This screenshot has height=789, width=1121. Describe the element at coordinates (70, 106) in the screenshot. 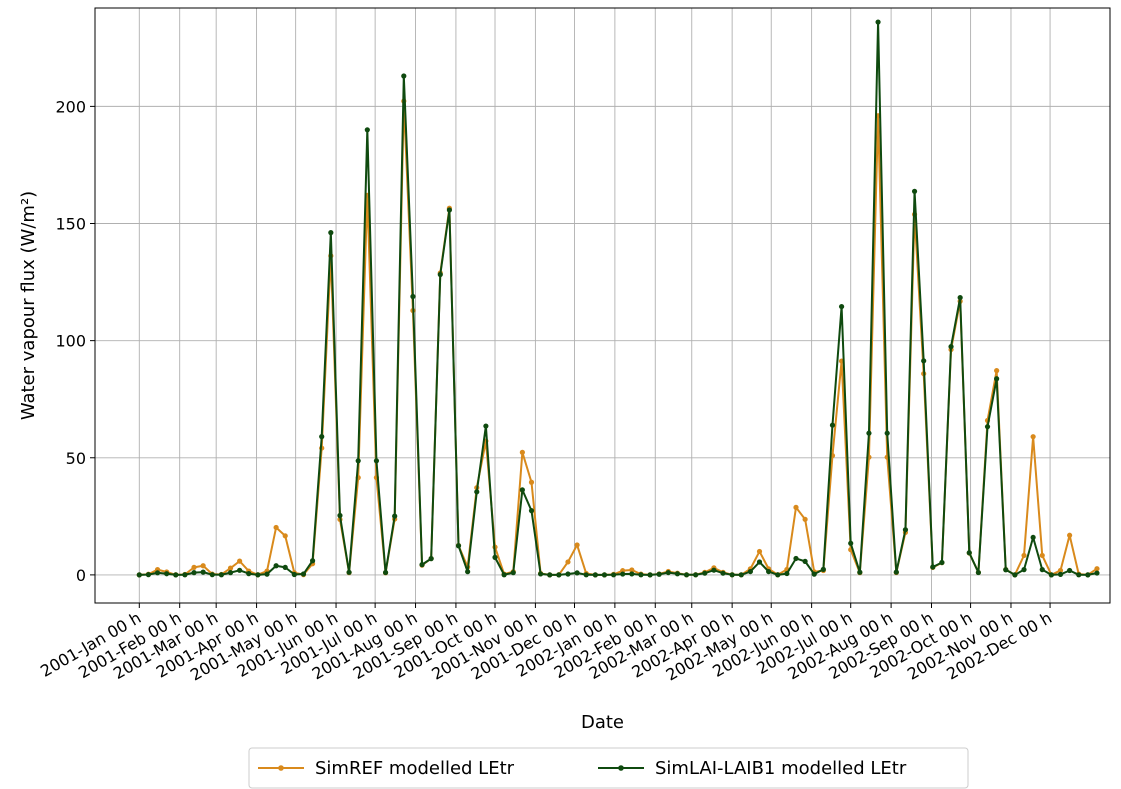

I see `y-tick-label: 200` at that location.